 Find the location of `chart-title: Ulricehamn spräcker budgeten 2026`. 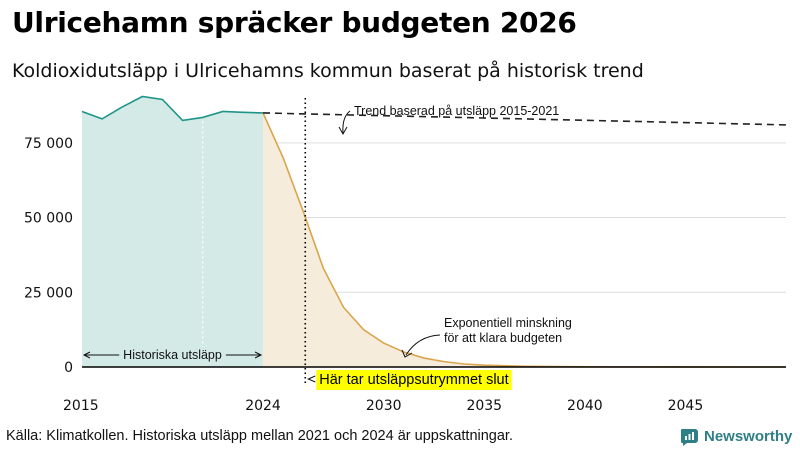

chart-title: Ulricehamn spräcker budgeten 2026 is located at coordinates (294, 22).